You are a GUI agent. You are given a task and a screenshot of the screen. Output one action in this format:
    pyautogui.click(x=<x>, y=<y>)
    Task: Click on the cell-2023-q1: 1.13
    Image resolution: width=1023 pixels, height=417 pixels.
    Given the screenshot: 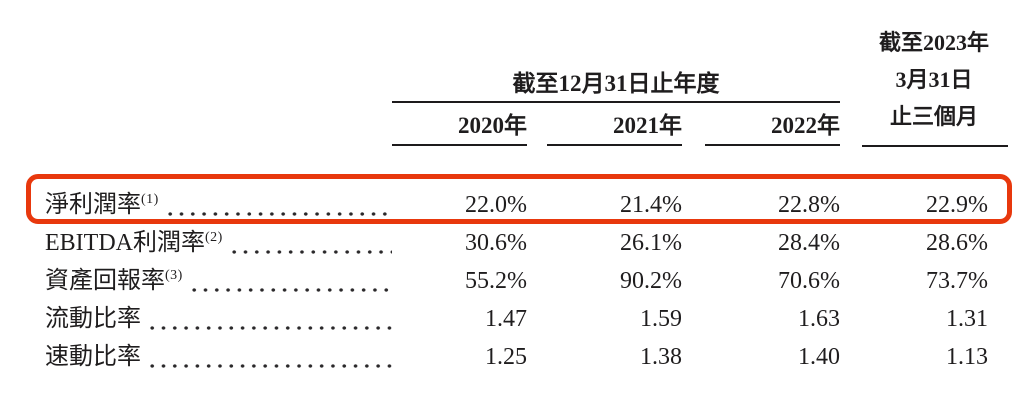 What is the action you would take?
    pyautogui.click(x=967, y=357)
    